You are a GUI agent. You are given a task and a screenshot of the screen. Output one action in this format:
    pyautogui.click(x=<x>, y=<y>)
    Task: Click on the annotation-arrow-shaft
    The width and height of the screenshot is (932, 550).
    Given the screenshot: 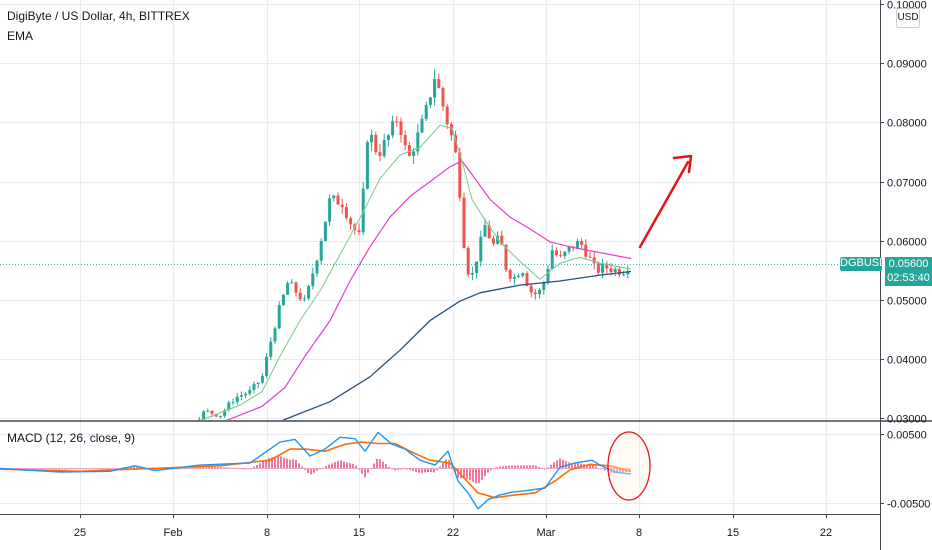 What is the action you would take?
    pyautogui.click(x=664, y=204)
    